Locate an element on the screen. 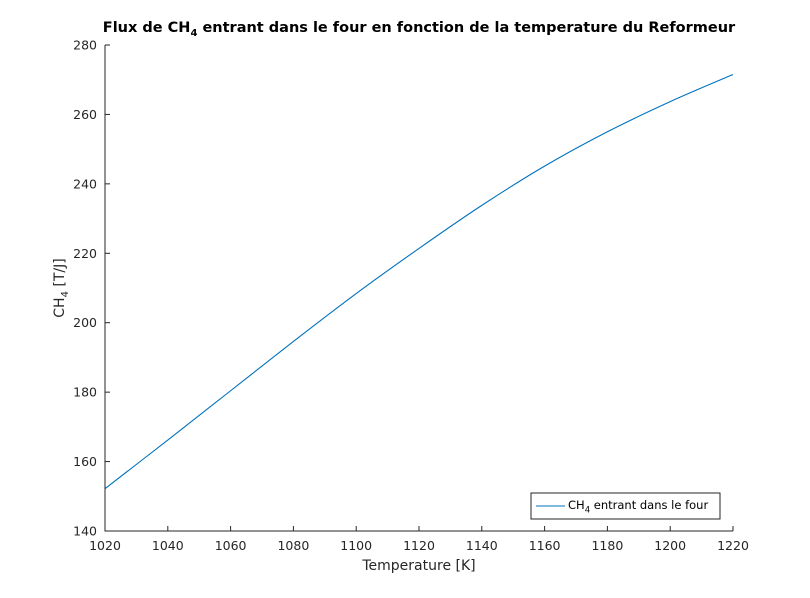 Image resolution: width=810 pixels, height=598 pixels. x-tick-label: 1140 is located at coordinates (482, 545).